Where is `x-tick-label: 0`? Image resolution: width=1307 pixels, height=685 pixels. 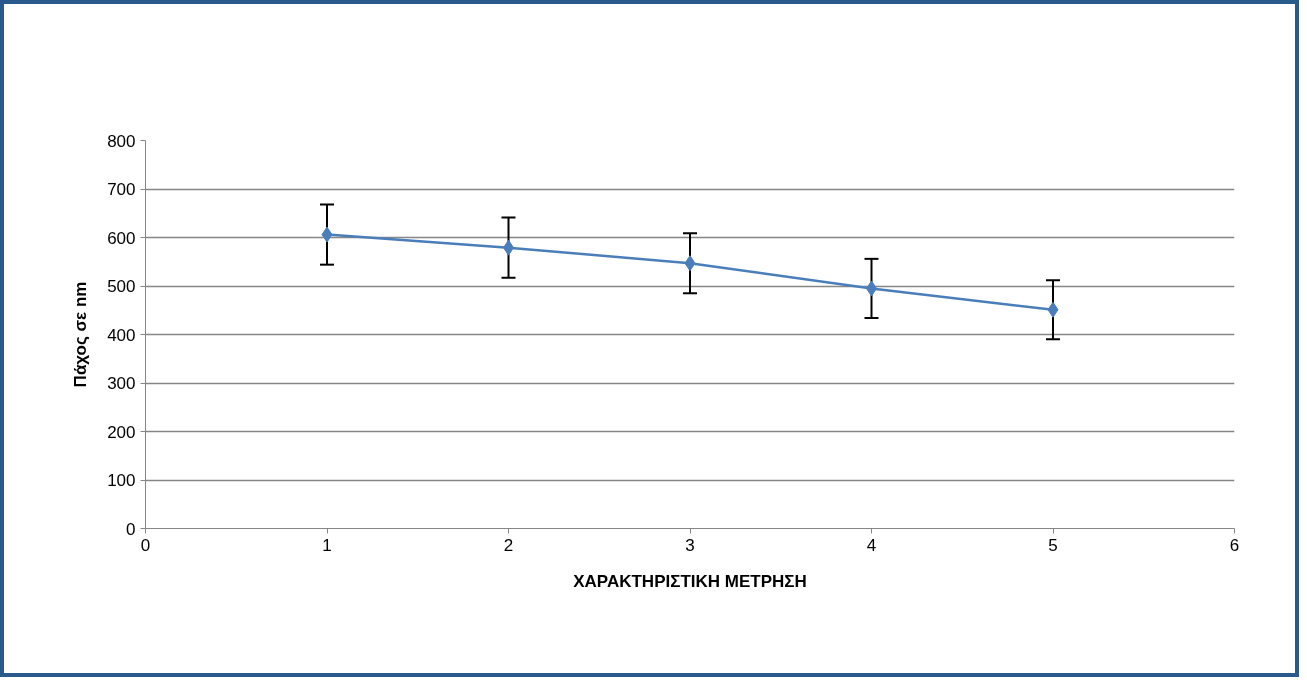
x-tick-label: 0 is located at coordinates (145, 545).